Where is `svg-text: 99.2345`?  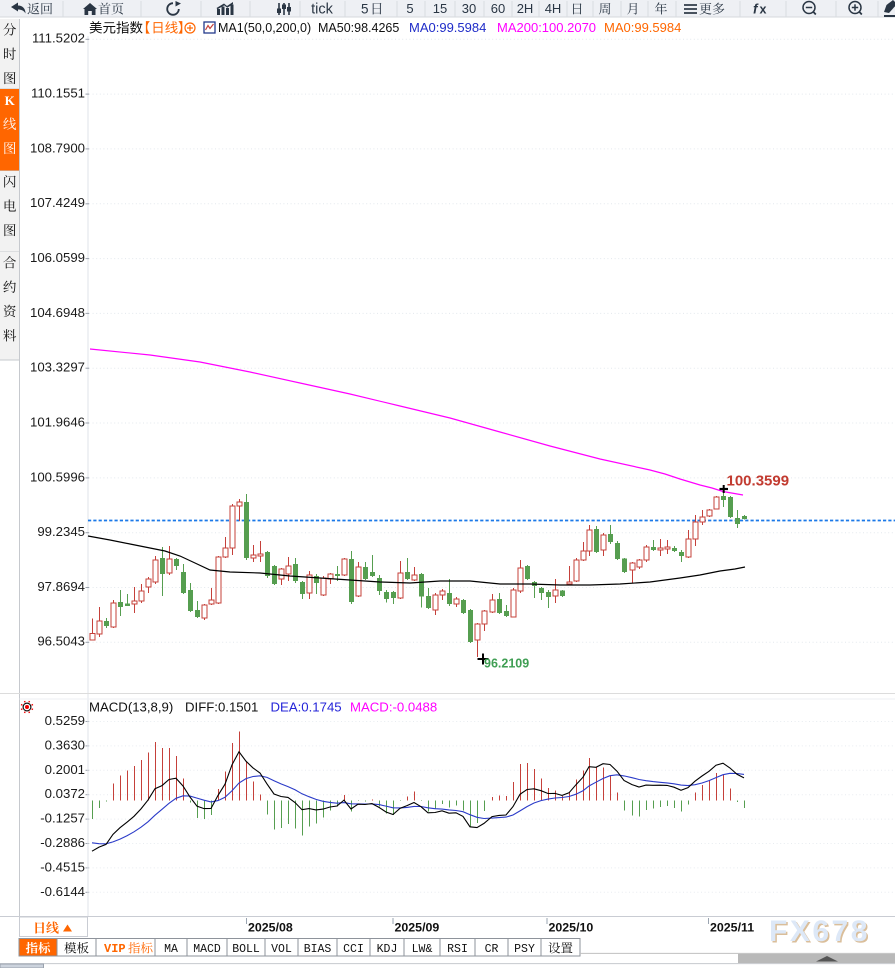
svg-text: 99.2345 is located at coordinates (61, 531).